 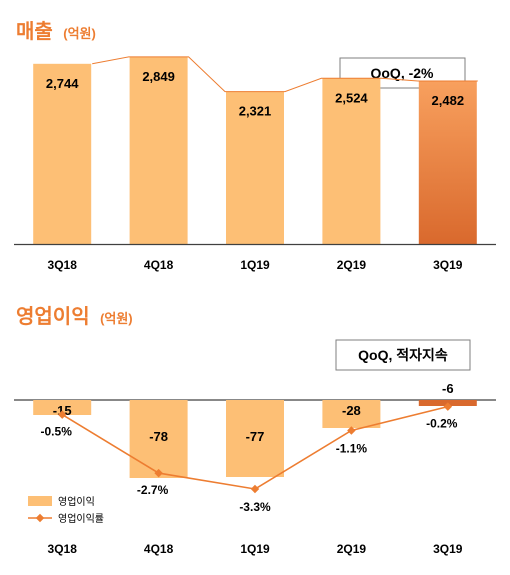 I want to click on op-margin-label: -3.3%, so click(x=255, y=507).